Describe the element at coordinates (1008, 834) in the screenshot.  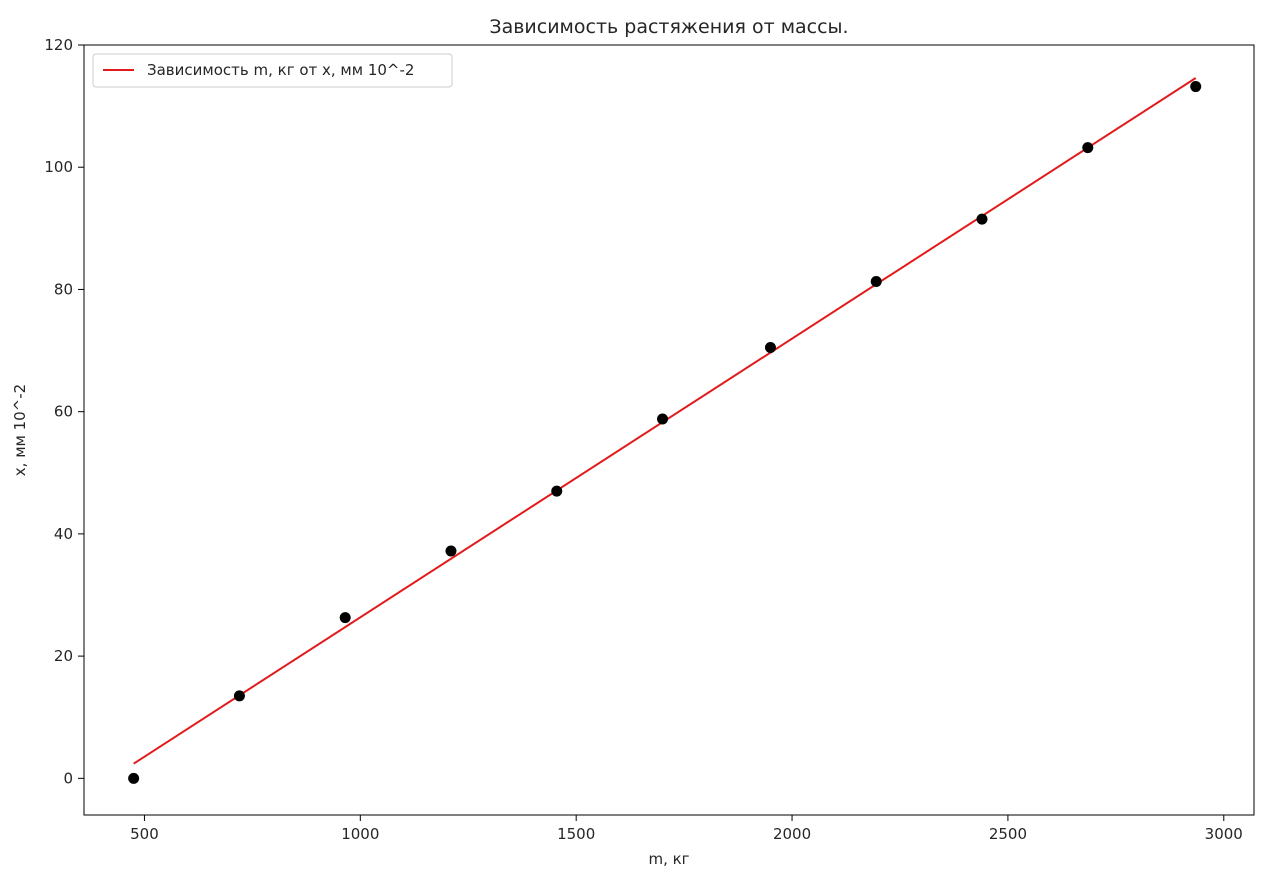
I see `x-tick-label: 2500` at that location.